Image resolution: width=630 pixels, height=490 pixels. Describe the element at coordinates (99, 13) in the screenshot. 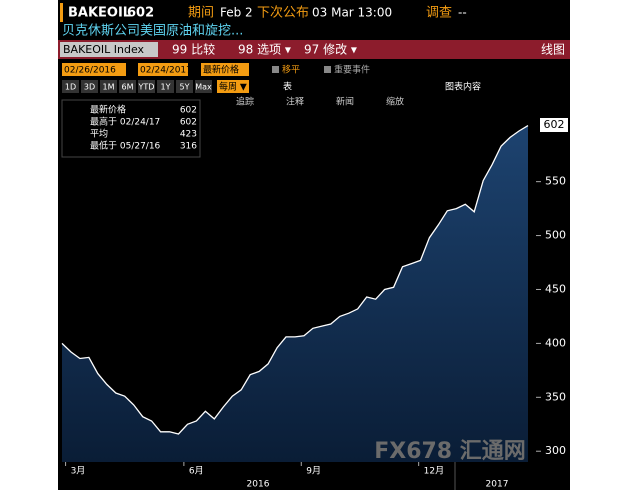

I see `ticker: BAKEOIL` at that location.